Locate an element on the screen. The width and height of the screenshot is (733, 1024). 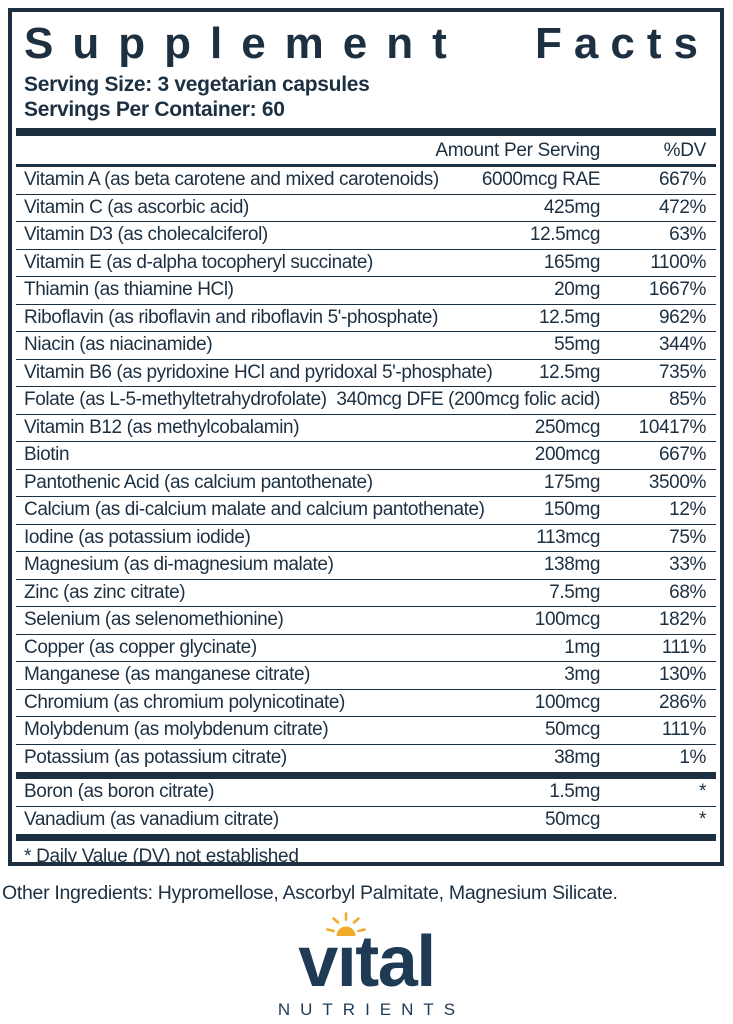
nutrient-name: Iodine (as potassium iodide) is located at coordinates (137, 537).